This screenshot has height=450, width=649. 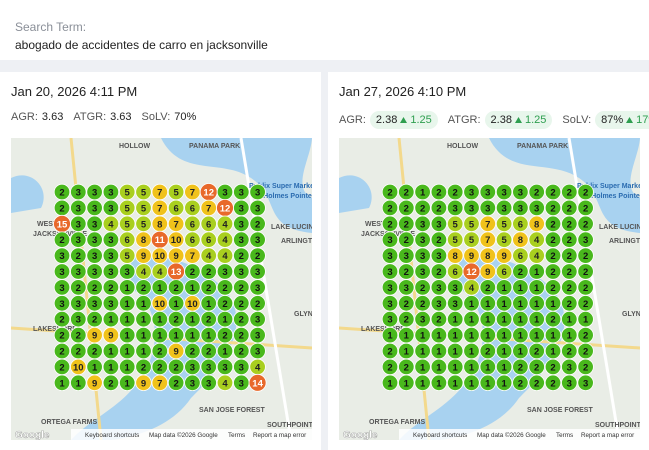 I want to click on metric: ATGR: 3.63, so click(x=102, y=117).